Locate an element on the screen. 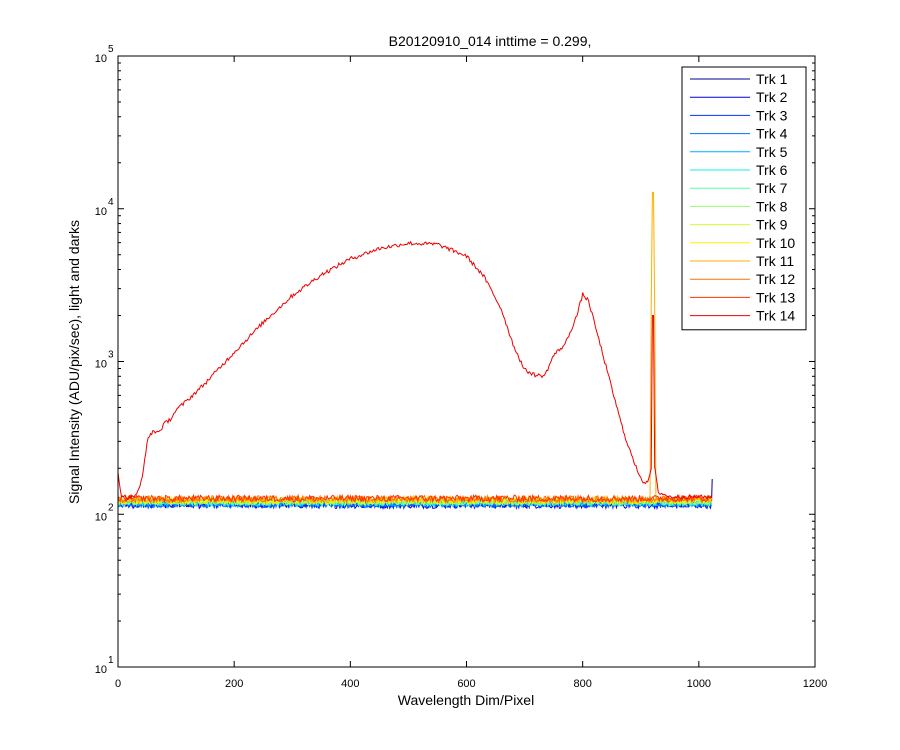 The image size is (900, 750). legend-label: Trk 6 is located at coordinates (772, 170).